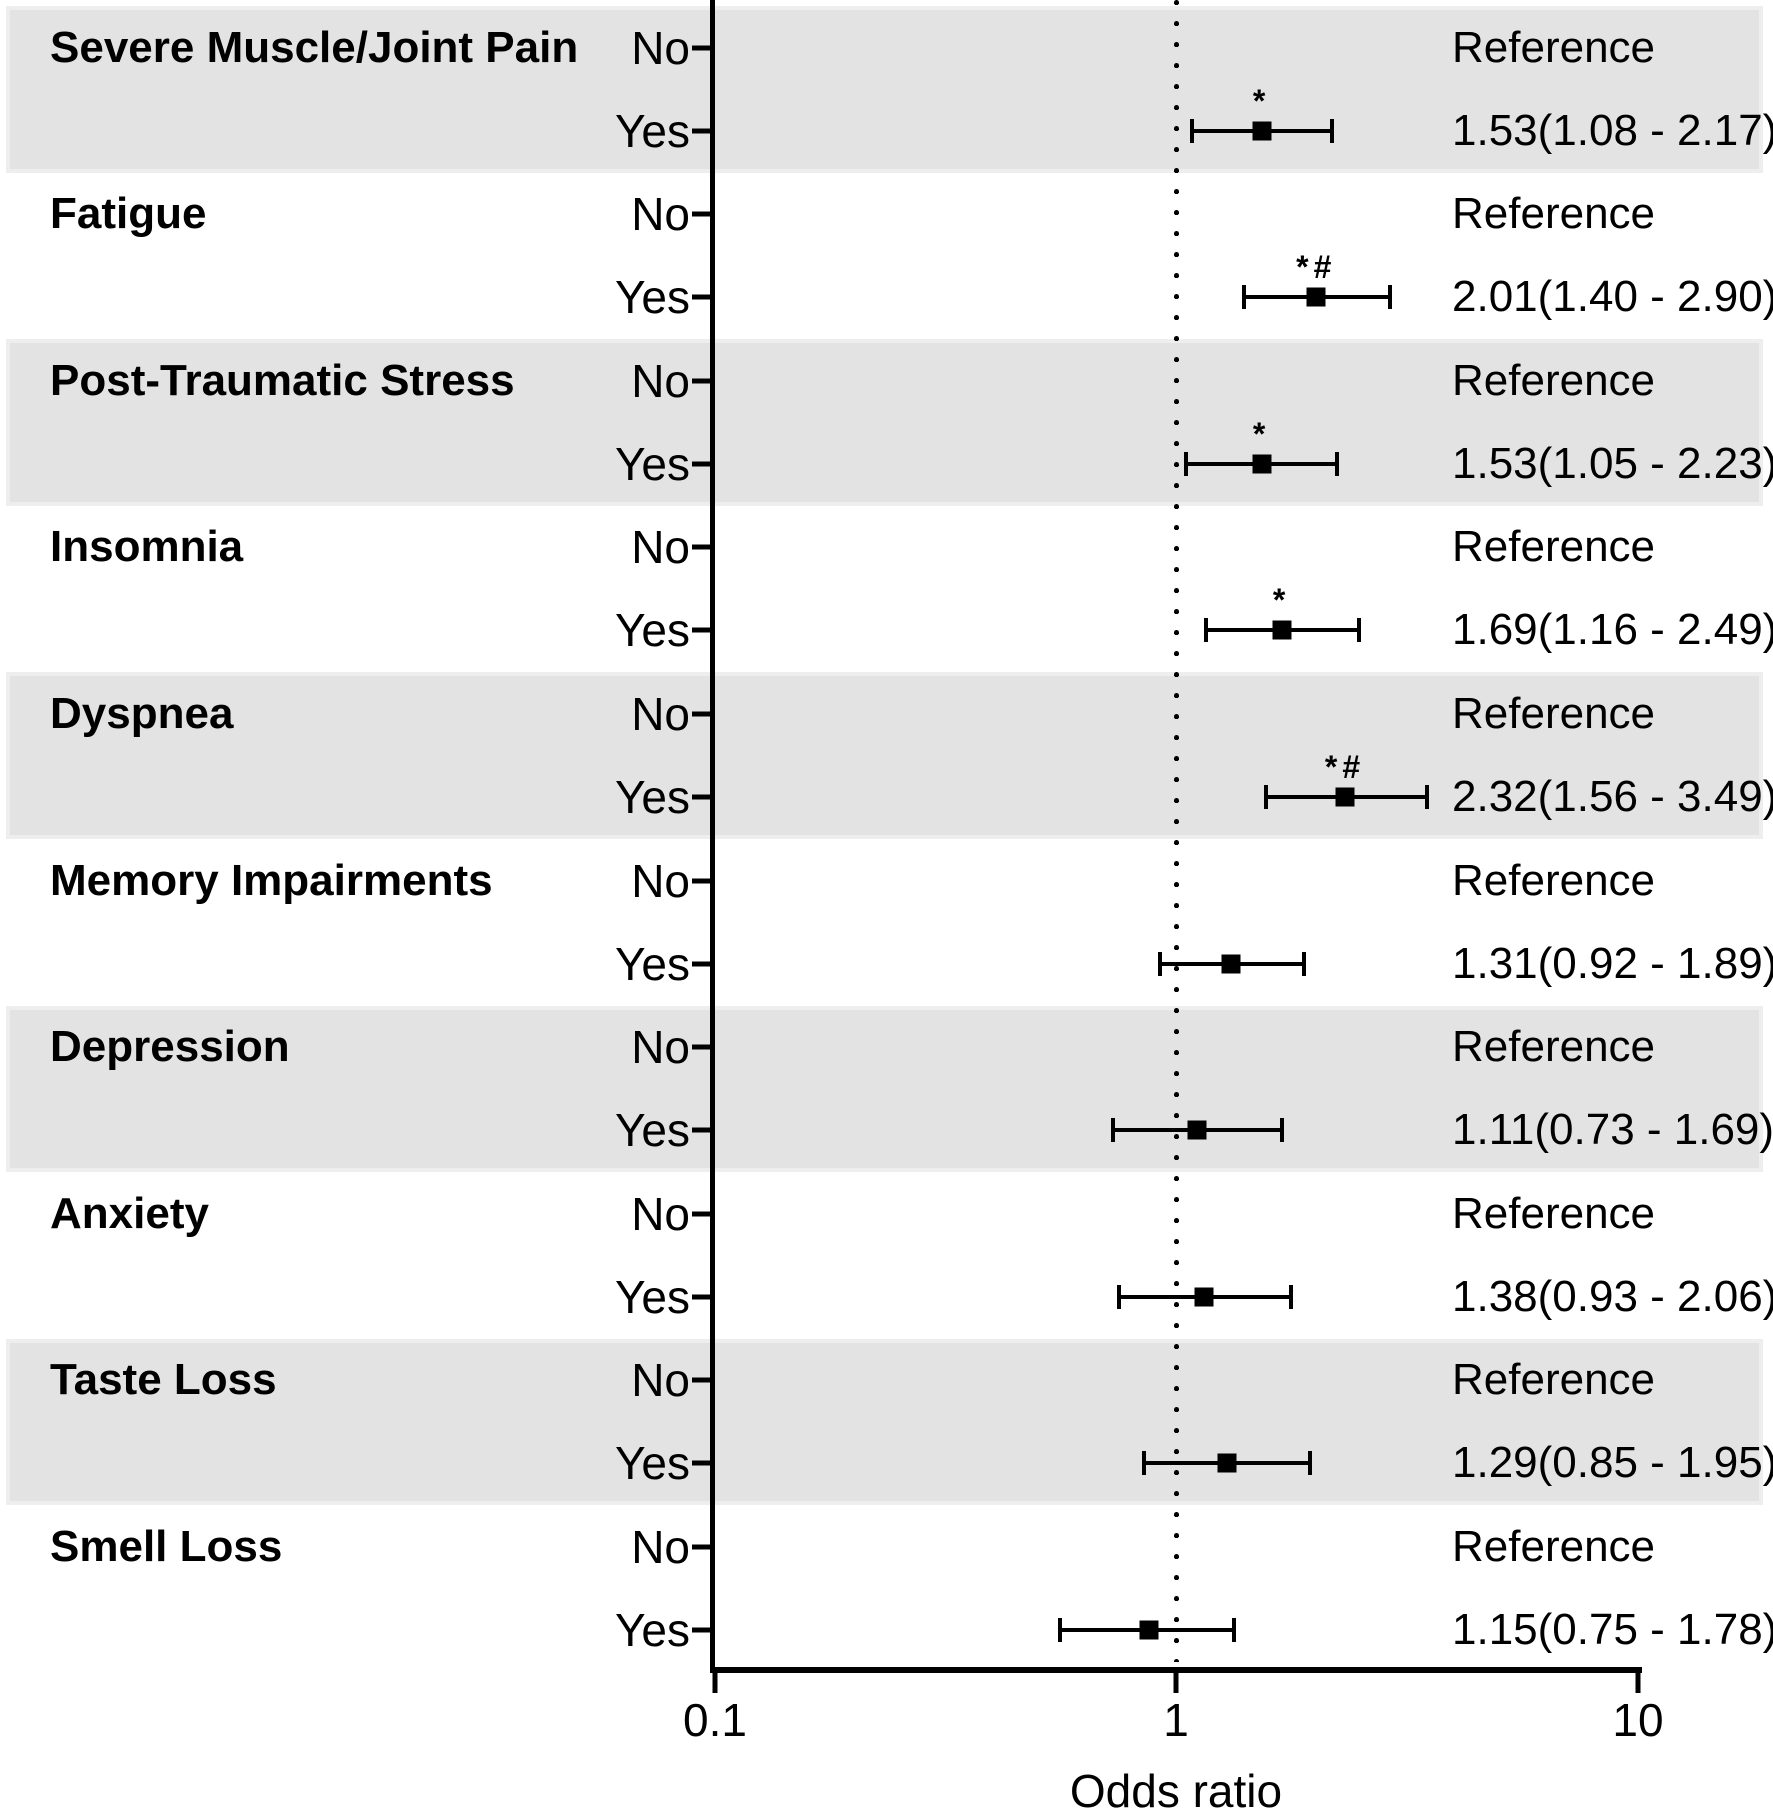 This screenshot has width=1773, height=1815. I want to click on x-tick-label-0.1: 0.1, so click(715, 1720).